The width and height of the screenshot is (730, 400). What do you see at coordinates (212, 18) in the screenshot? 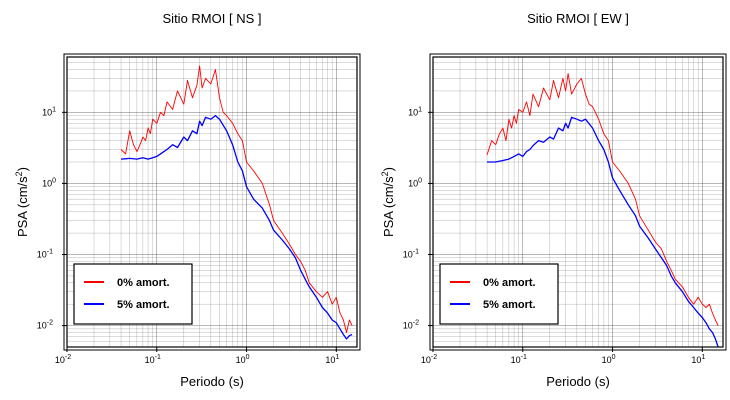
I see `chart-title: Sitio RMOI [ NS ]` at bounding box center [212, 18].